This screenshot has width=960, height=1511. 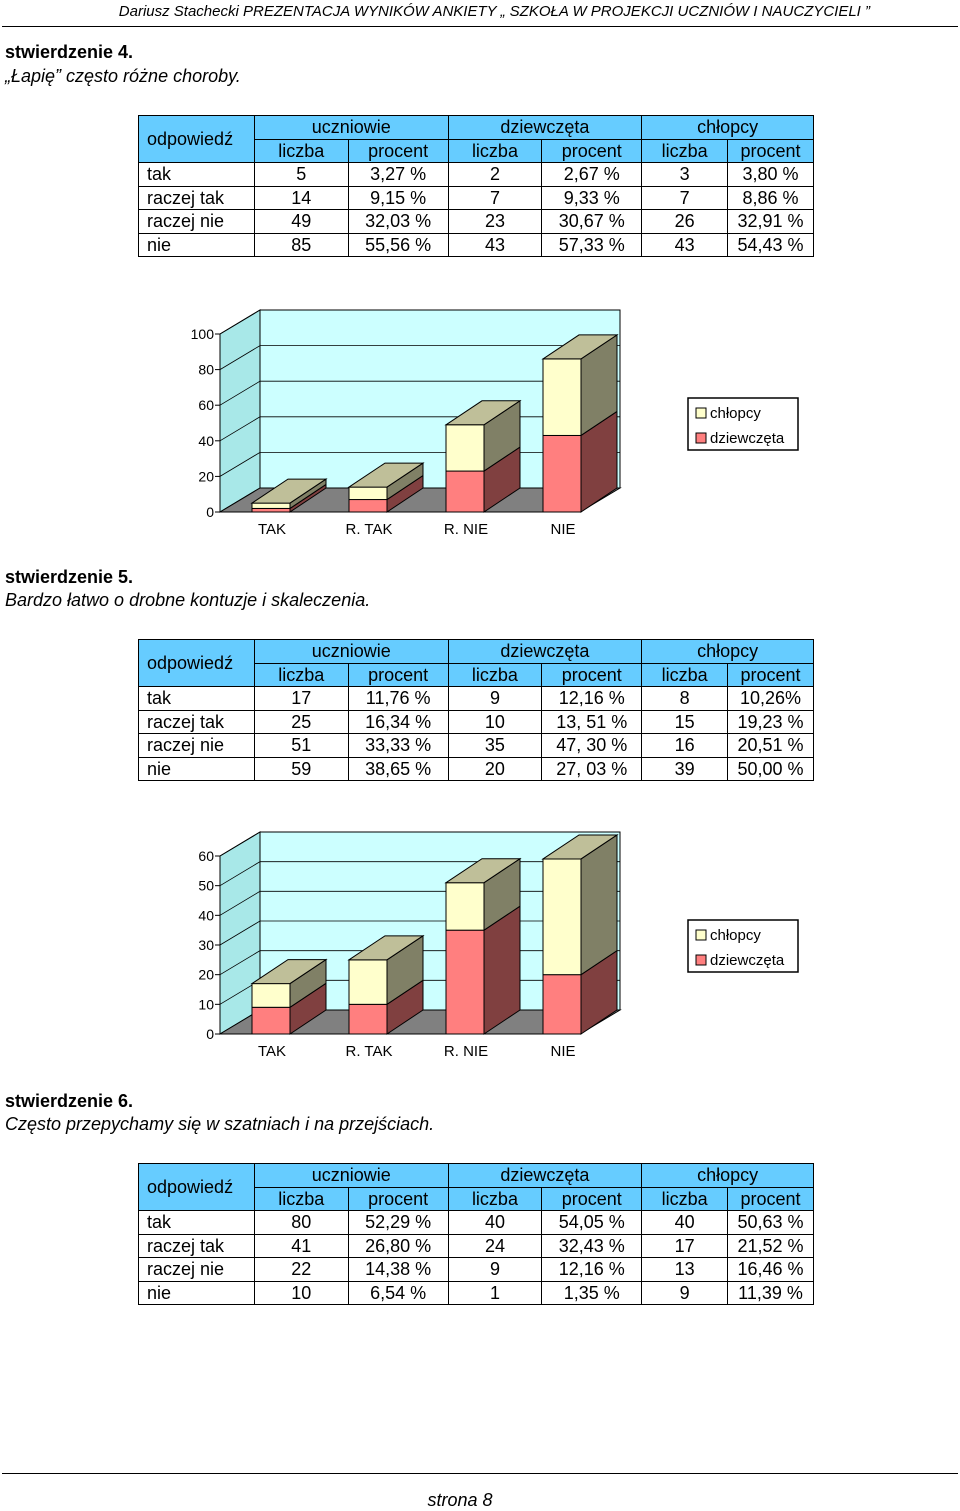 I want to click on chart-legend, so click(x=743, y=424).